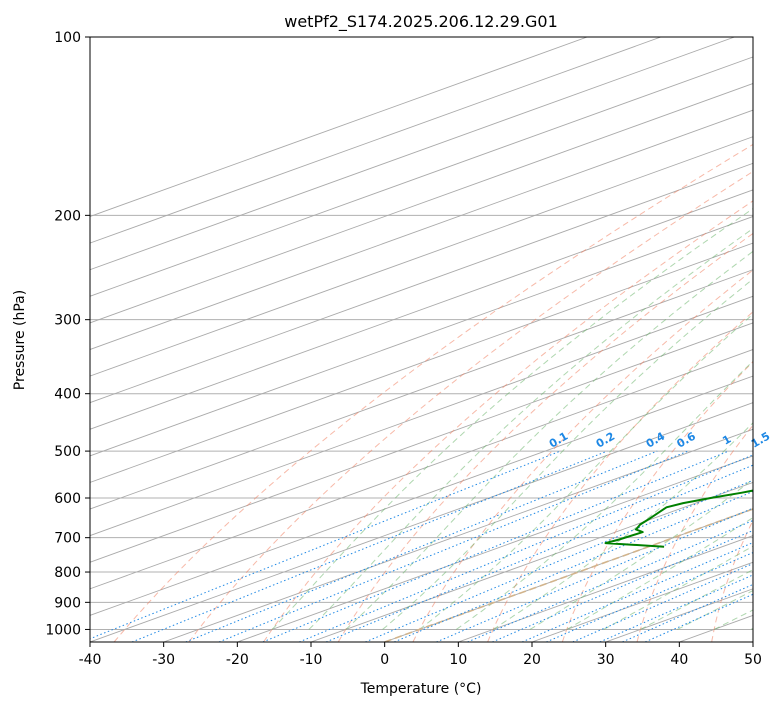 This screenshot has height=708, width=775. Describe the element at coordinates (67, 539) in the screenshot. I see `y-tick-label: 700` at that location.